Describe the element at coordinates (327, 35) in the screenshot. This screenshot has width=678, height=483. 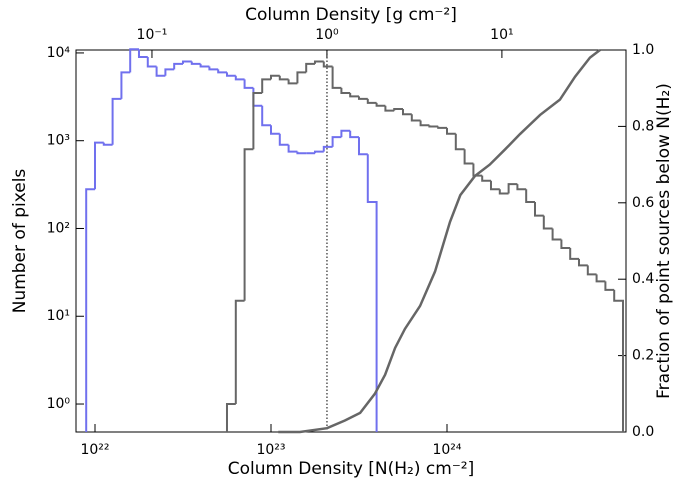
I see `x2-tick-label: 10⁰` at that location.